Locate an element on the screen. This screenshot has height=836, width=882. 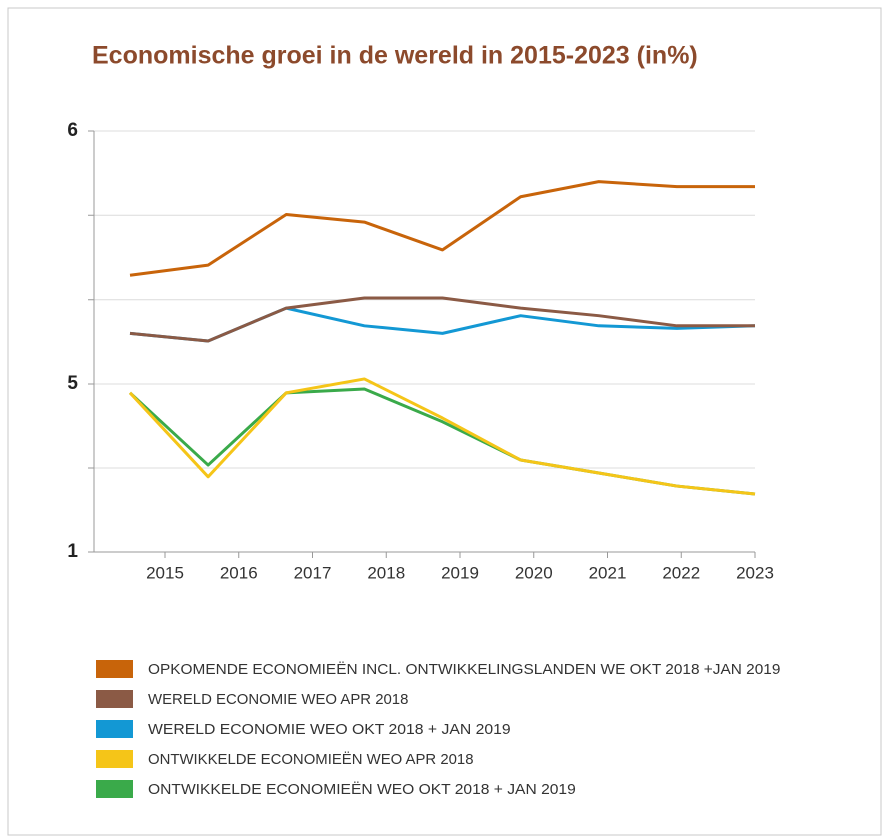
x-tick-label: 2016 is located at coordinates (239, 572).